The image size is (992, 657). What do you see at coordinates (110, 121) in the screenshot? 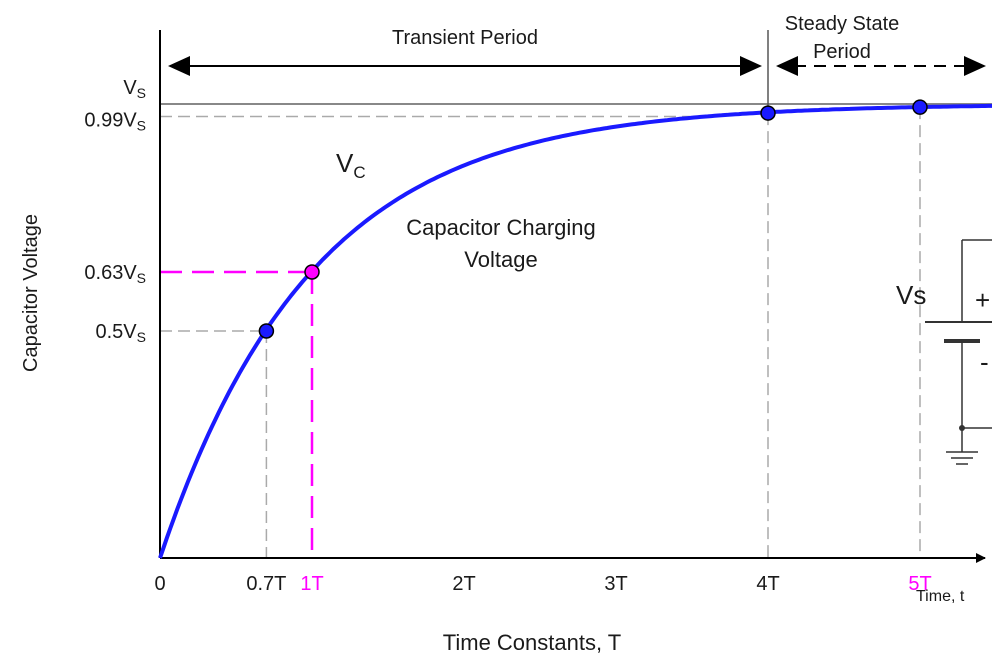
I see `y-tick-main-1: 0.99V` at bounding box center [110, 121].